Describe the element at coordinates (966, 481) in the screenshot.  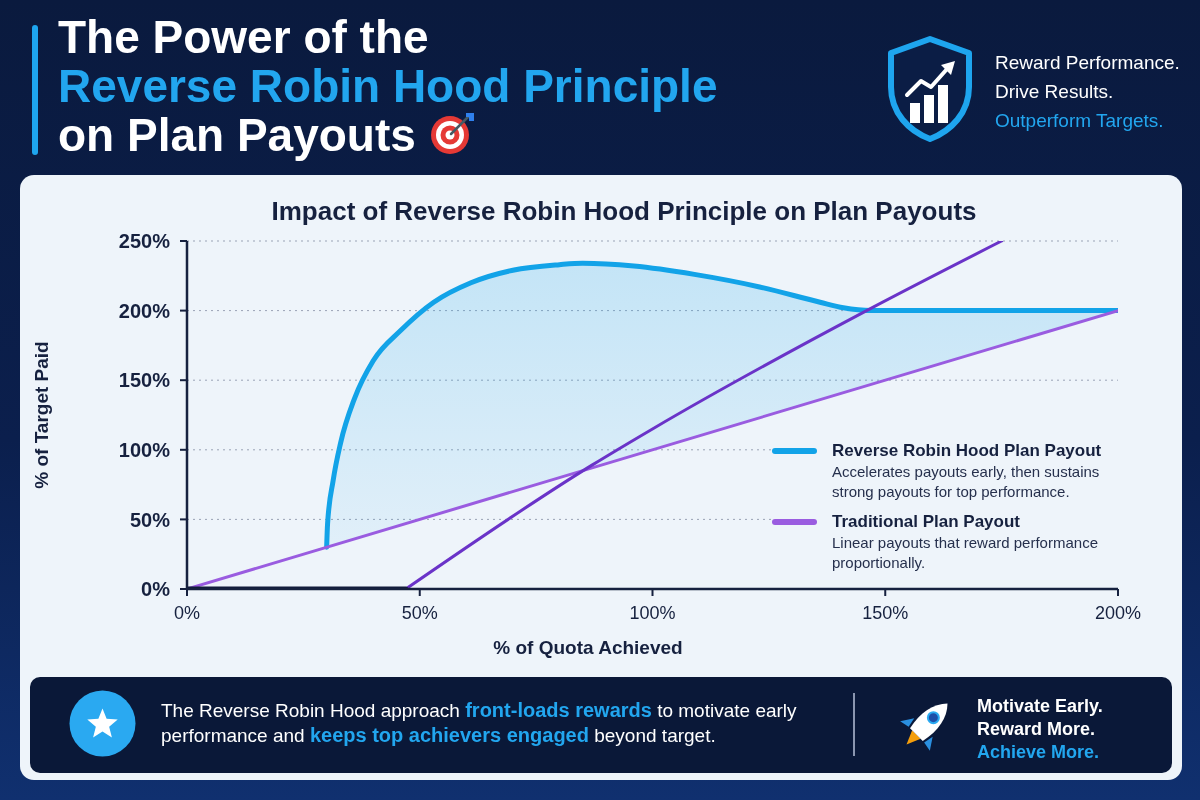
I see `annotation: Accelerates payouts early, then sustains strong payouts for top performance.` at that location.